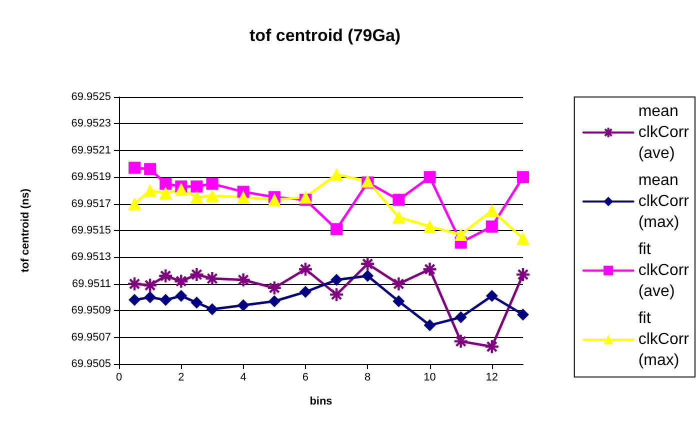 The width and height of the screenshot is (698, 434). I want to click on x-tick-label: 8, so click(367, 378).